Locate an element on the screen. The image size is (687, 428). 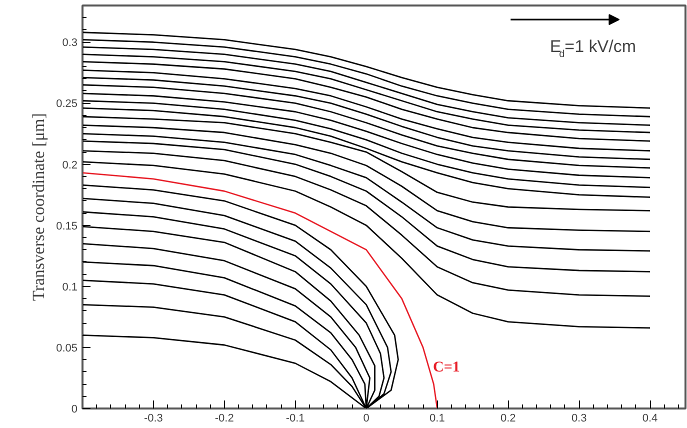
y-tick-label: 0.15 is located at coordinates (67, 226).